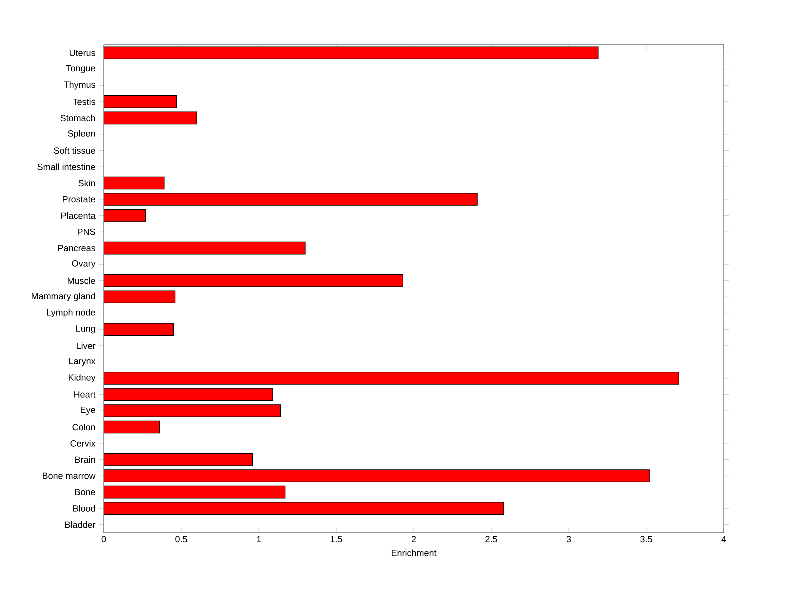 This screenshot has width=800, height=599. I want to click on y-tick-label: Cervix, so click(83, 443).